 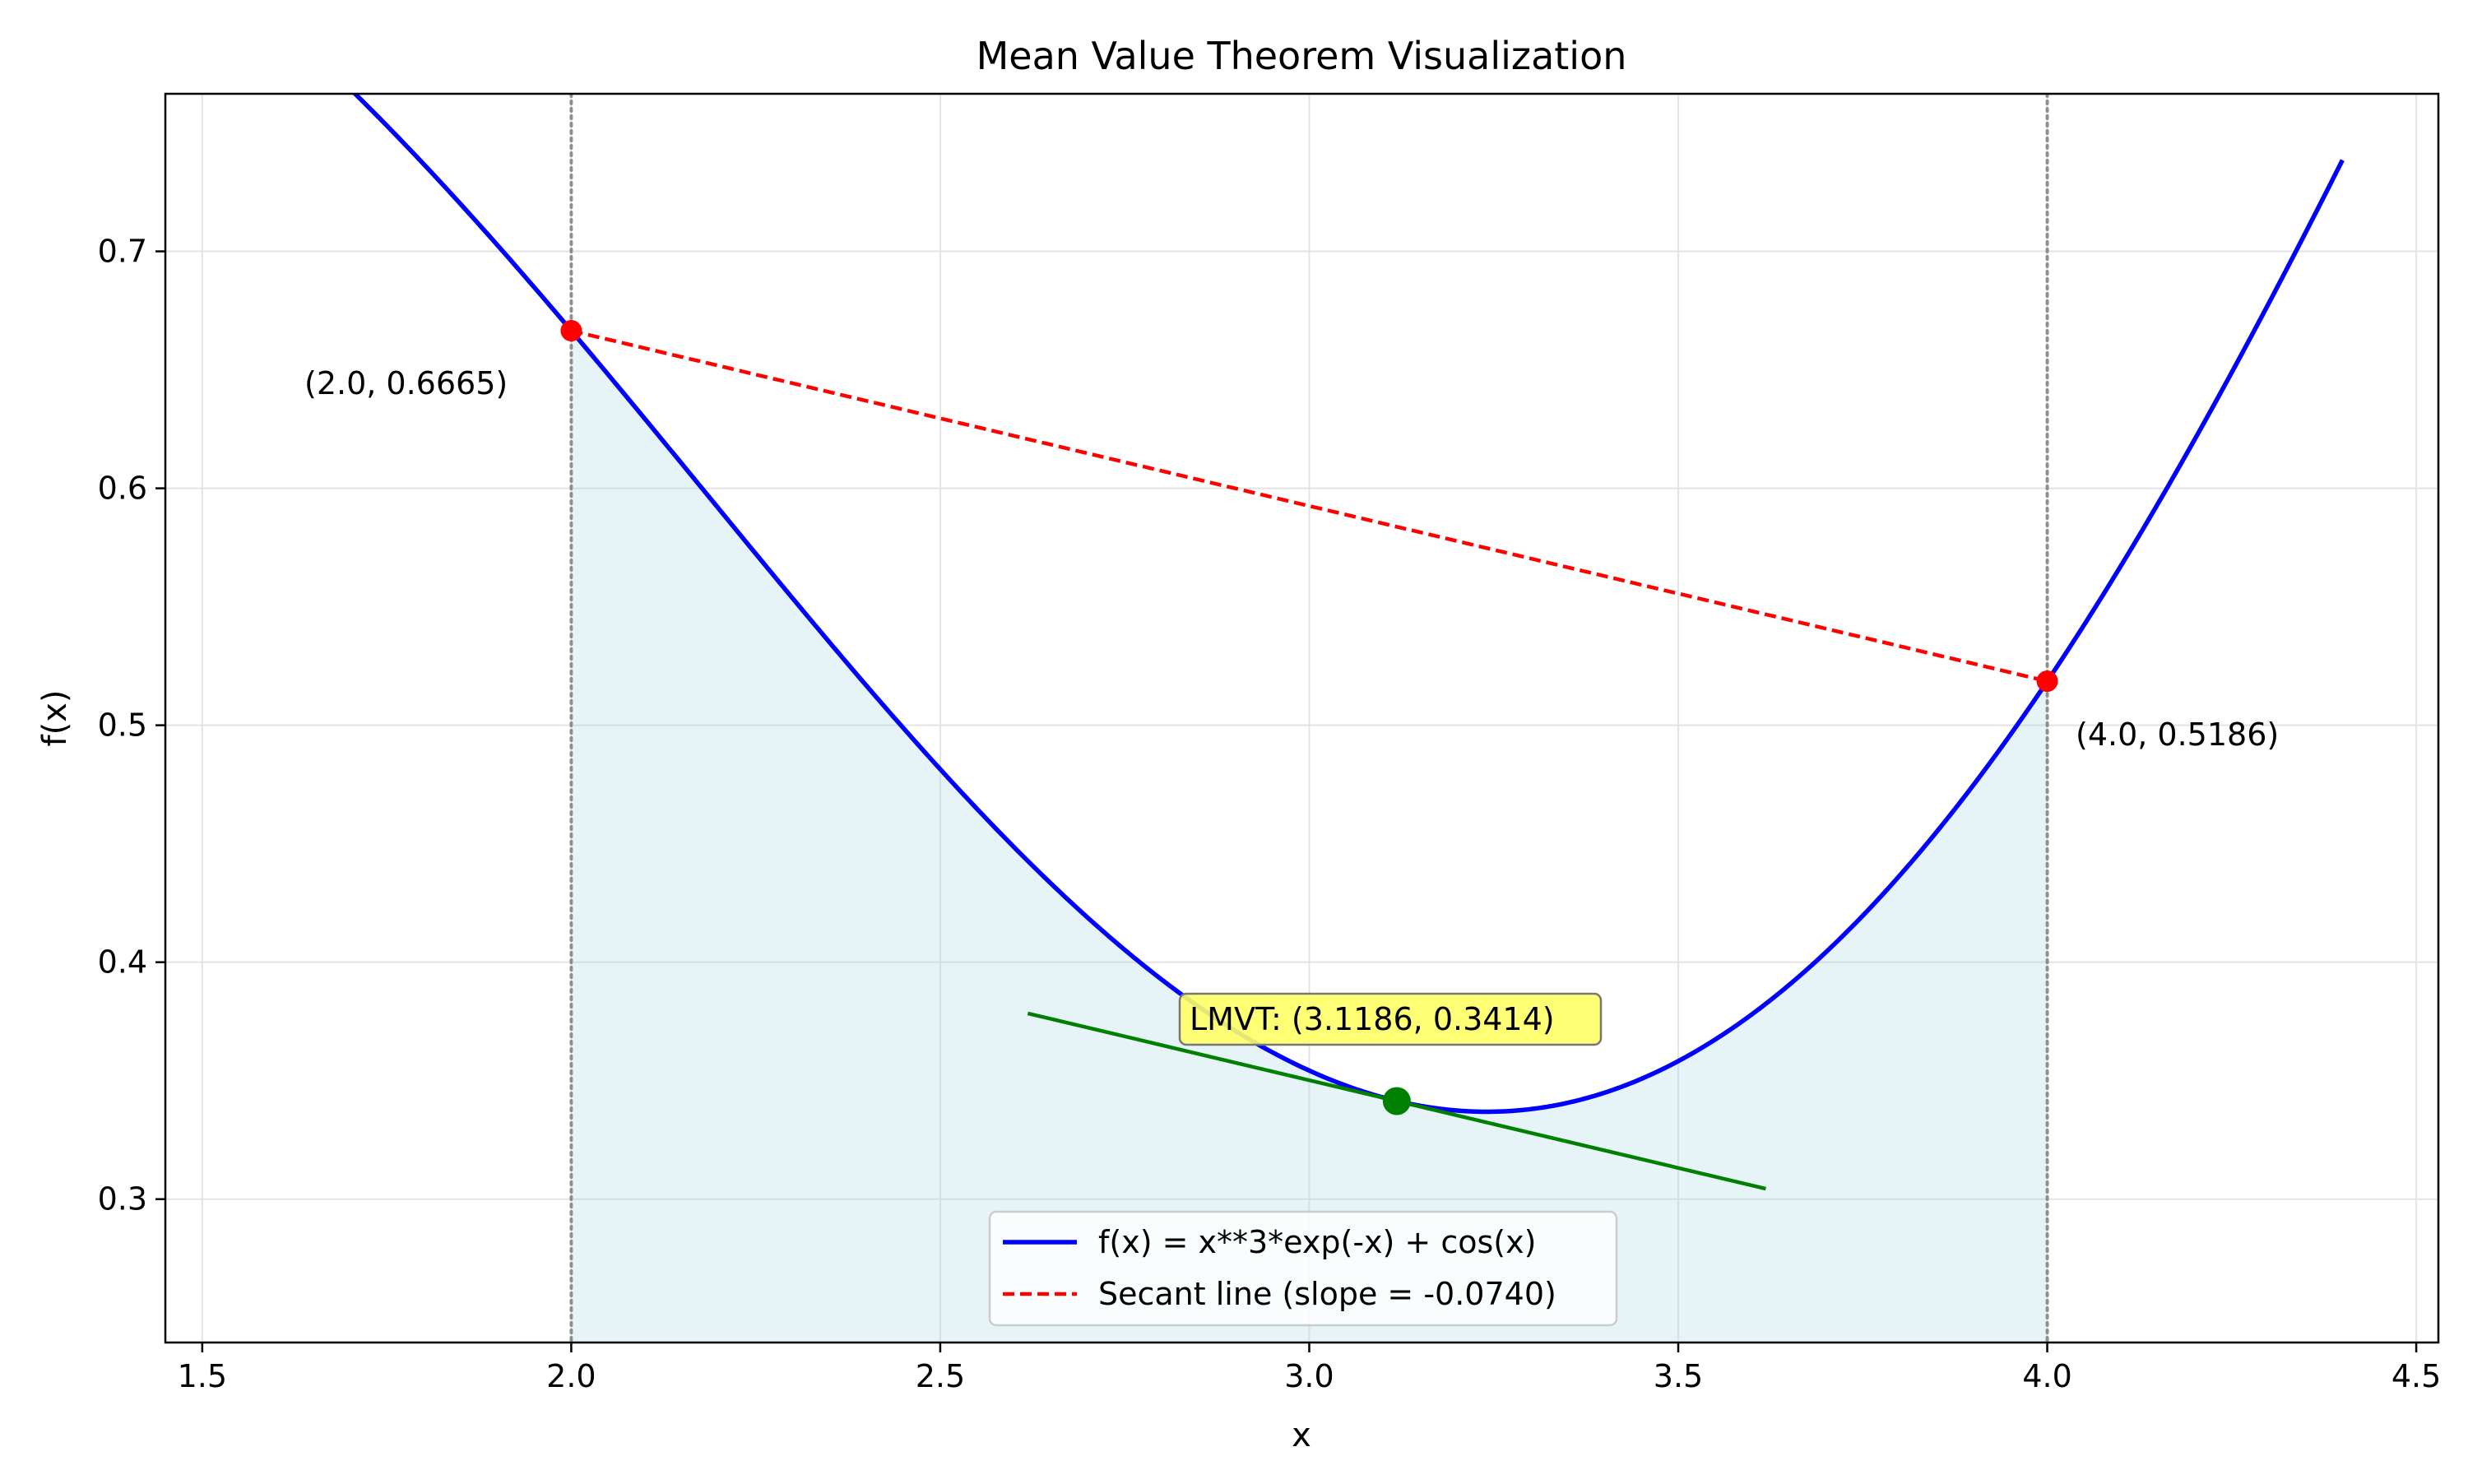 What do you see at coordinates (202, 1376) in the screenshot?
I see `x-tick-label: 1.5` at bounding box center [202, 1376].